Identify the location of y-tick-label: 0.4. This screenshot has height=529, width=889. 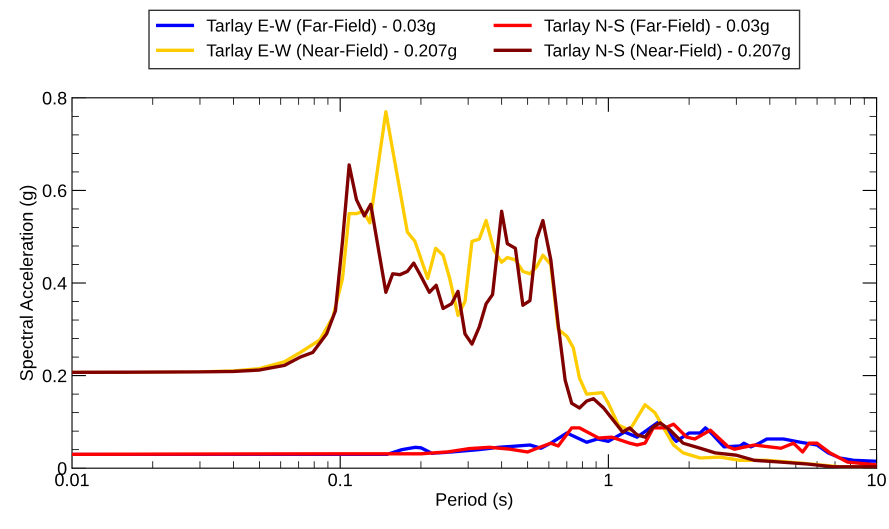
(54, 283).